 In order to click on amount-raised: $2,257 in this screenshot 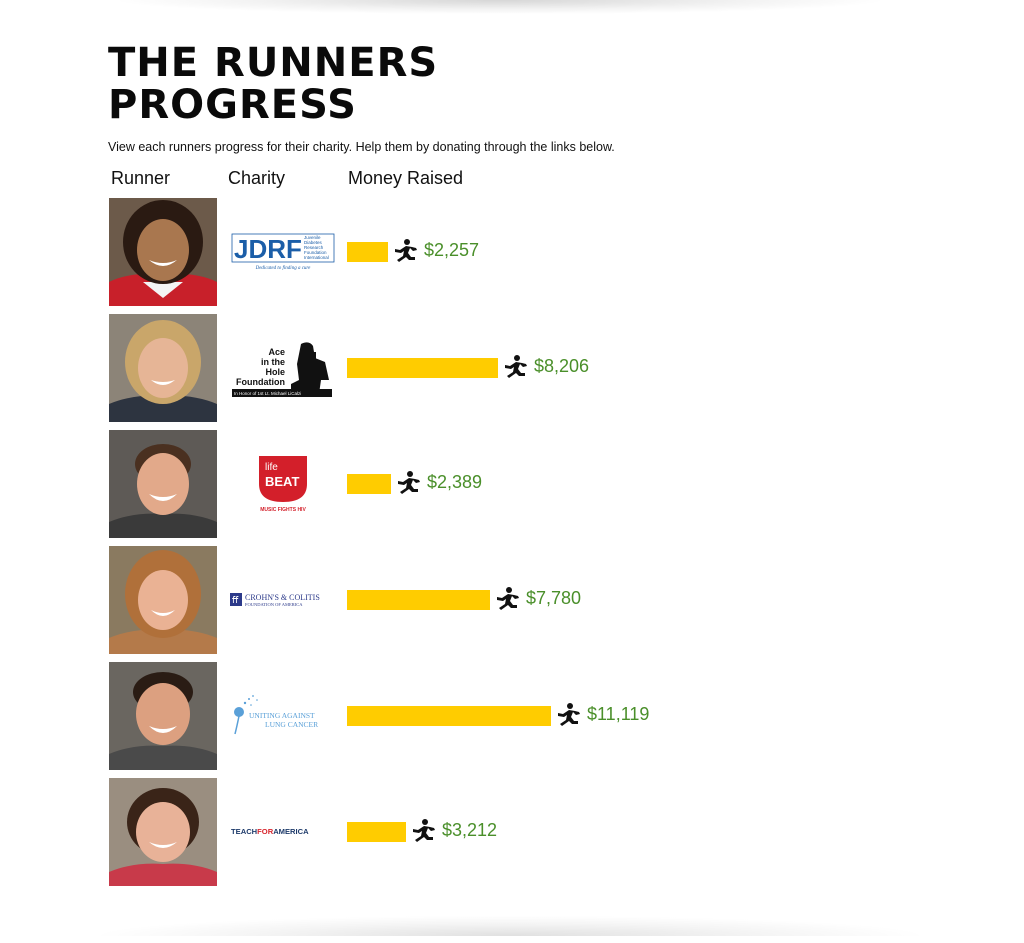, I will do `click(452, 250)`.